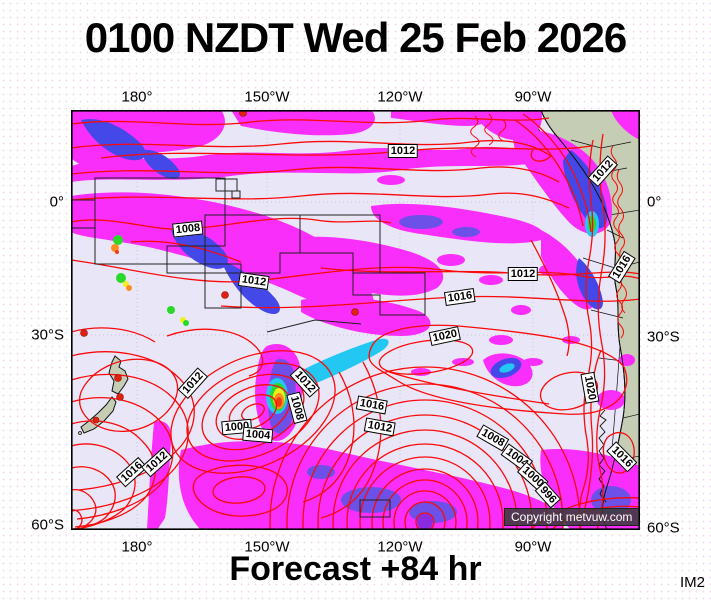 This screenshot has width=711, height=600. What do you see at coordinates (56, 202) in the screenshot?
I see `axis-label-left: 0°` at bounding box center [56, 202].